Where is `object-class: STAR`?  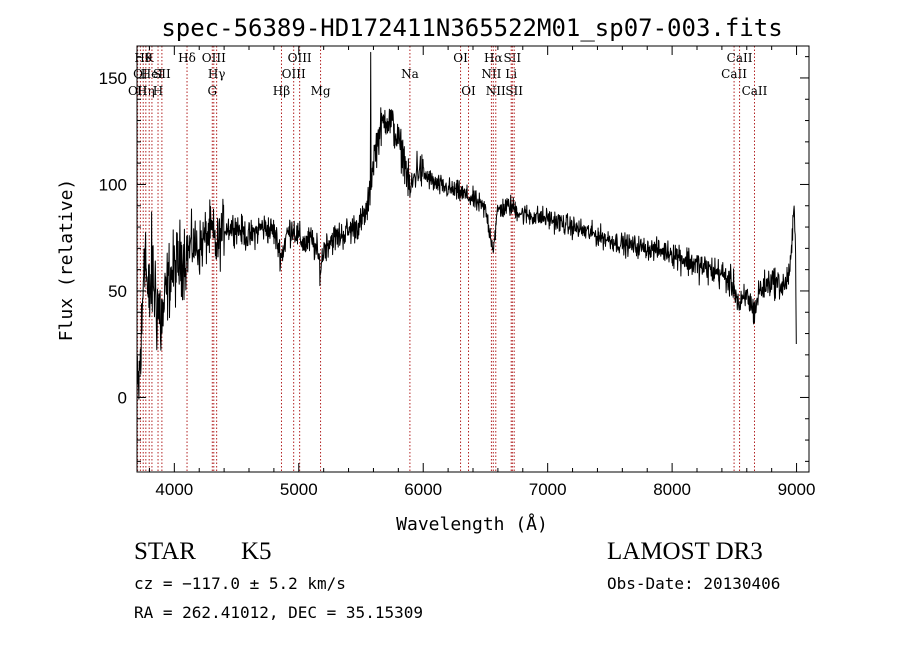
object-class: STAR is located at coordinates (165, 551).